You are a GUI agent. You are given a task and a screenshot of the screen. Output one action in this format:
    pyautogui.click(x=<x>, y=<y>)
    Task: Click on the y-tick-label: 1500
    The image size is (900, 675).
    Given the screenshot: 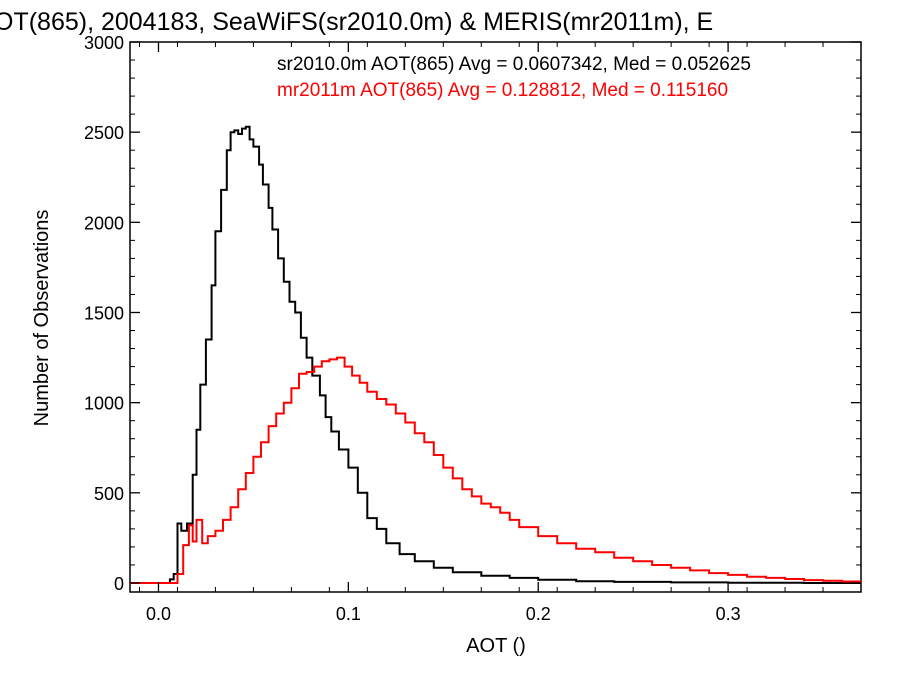 What is the action you would take?
    pyautogui.click(x=104, y=313)
    